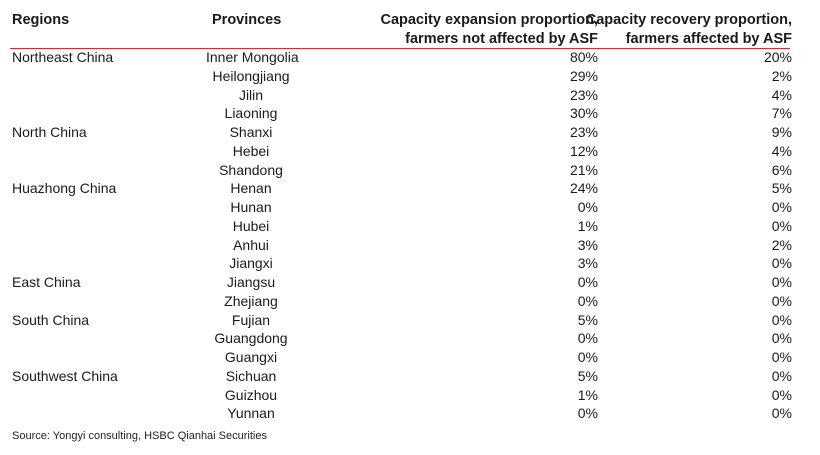 This screenshot has height=455, width=820. Describe the element at coordinates (251, 169) in the screenshot. I see `province-cell: Shandong` at that location.